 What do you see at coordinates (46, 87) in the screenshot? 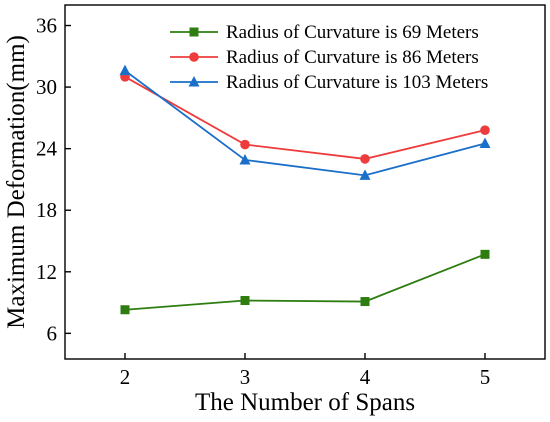
I see `y-tick-label: 30` at bounding box center [46, 87].